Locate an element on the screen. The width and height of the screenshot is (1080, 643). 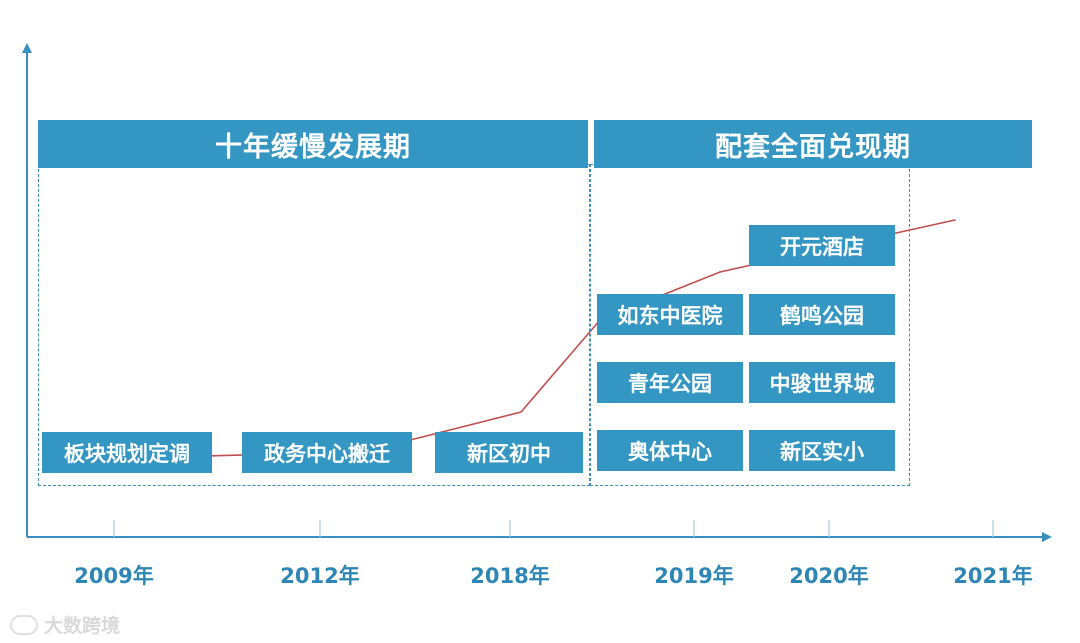
x-axis-arrow-icon is located at coordinates (1047, 537).